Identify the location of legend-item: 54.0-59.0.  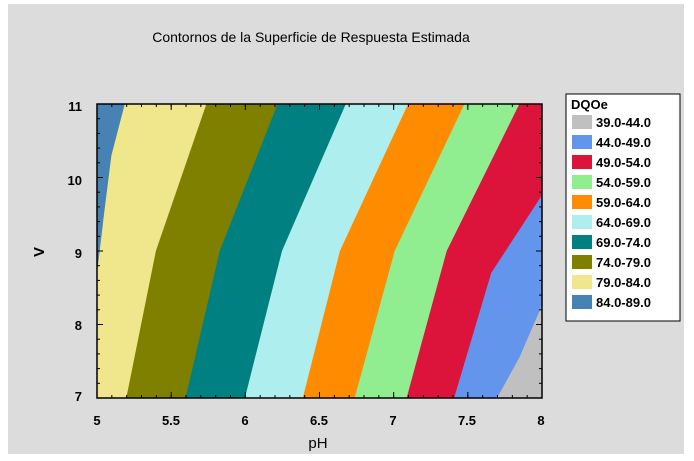
(611, 182).